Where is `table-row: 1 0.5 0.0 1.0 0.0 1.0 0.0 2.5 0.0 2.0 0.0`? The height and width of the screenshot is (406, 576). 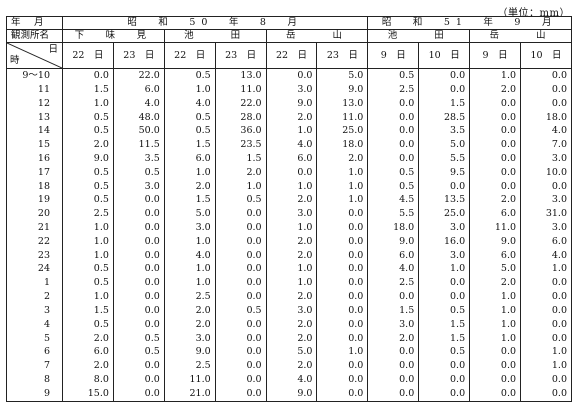
table-row: 1 0.5 0.0 1.0 0.0 1.0 0.0 2.5 0.0 2.0 0.0 is located at coordinates (289, 283).